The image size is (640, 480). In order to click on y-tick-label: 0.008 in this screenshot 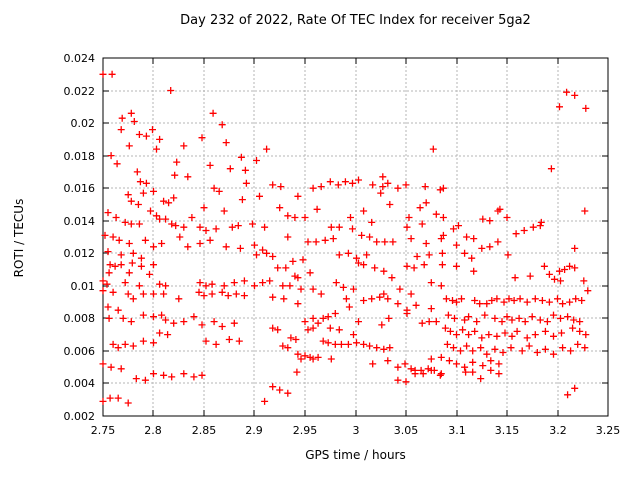, I will do `click(80, 318)`.